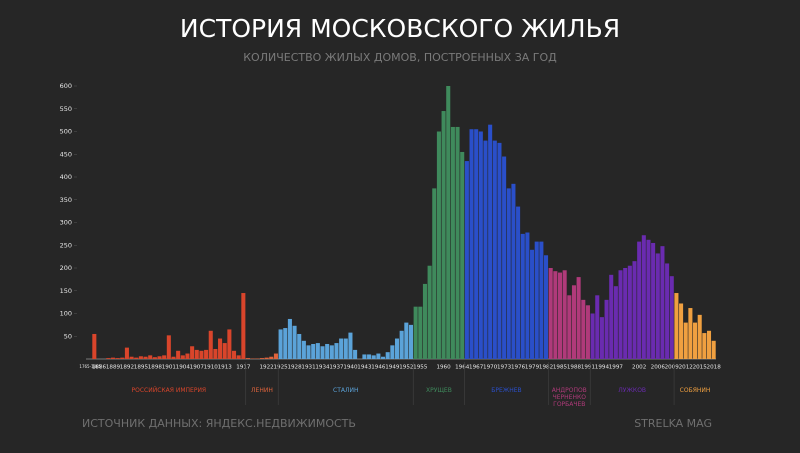 This screenshot has height=453, width=800. I want to click on y-tick-label: 250, so click(66, 245).